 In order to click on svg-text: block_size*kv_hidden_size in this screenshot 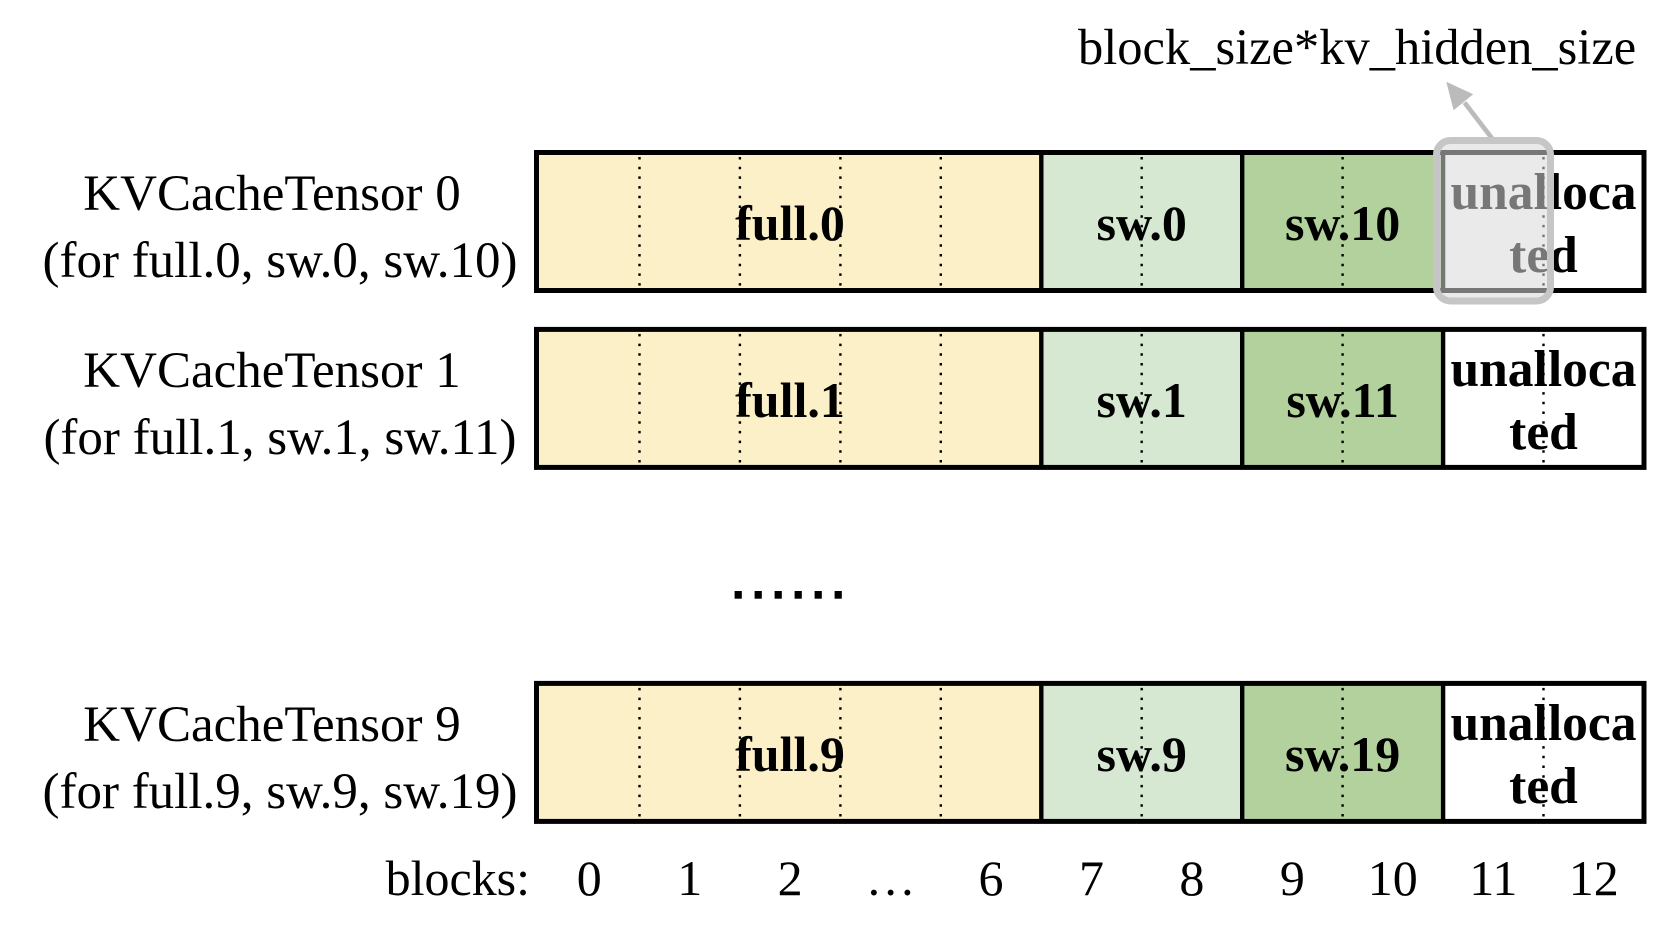, I will do `click(1357, 47)`.